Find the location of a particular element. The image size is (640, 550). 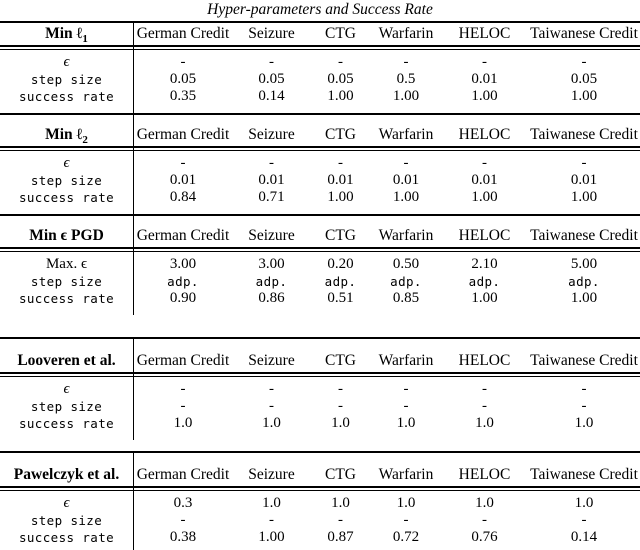

value-cell: 5.00 is located at coordinates (584, 264).